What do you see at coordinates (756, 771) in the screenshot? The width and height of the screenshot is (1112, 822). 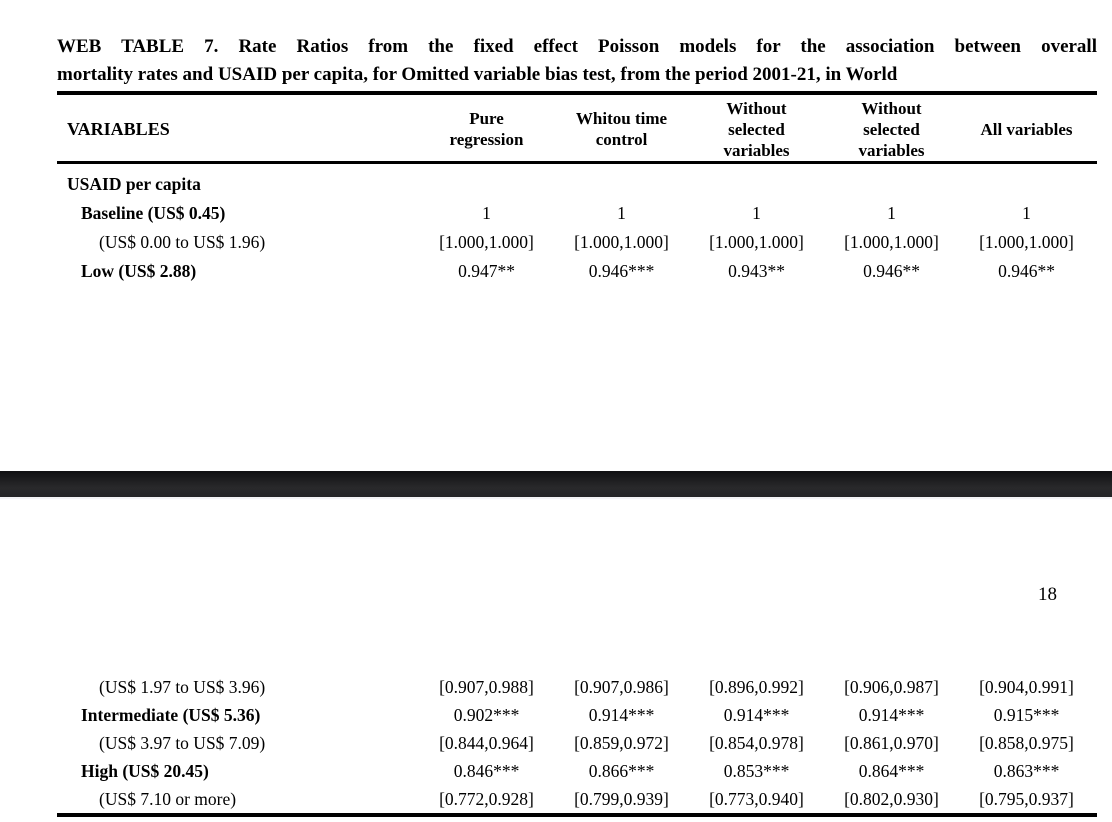 I see `cell-value: 0.853***` at bounding box center [756, 771].